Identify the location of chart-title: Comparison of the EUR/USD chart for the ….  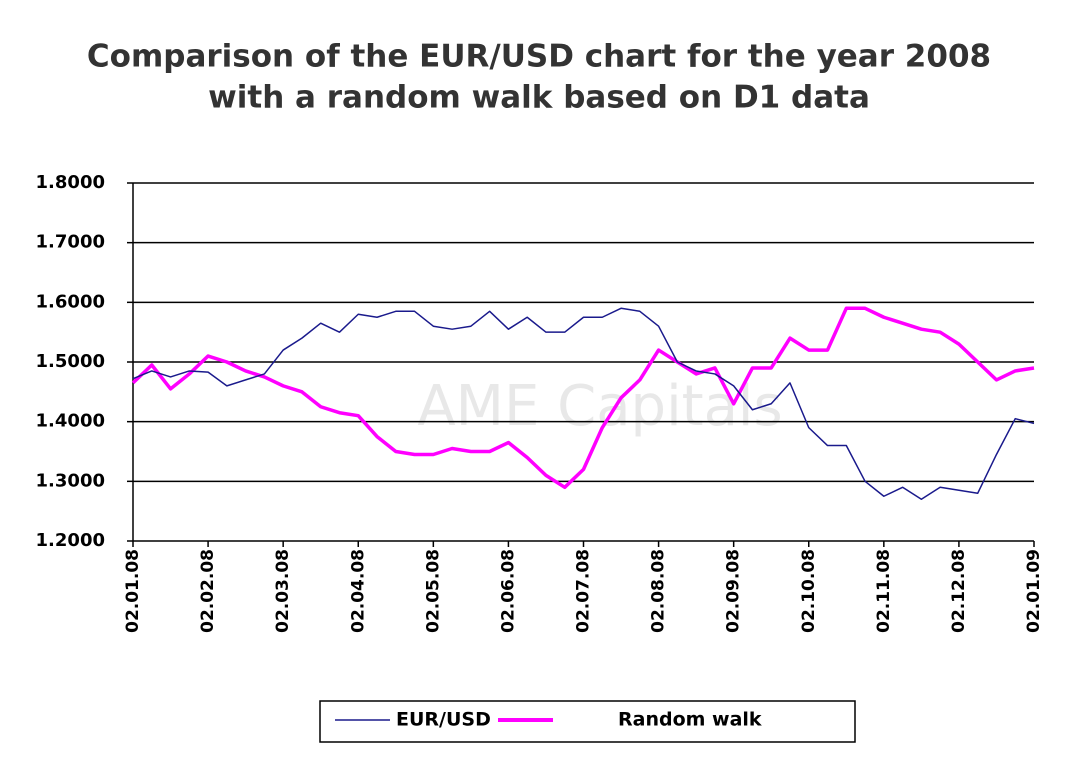
(539, 57).